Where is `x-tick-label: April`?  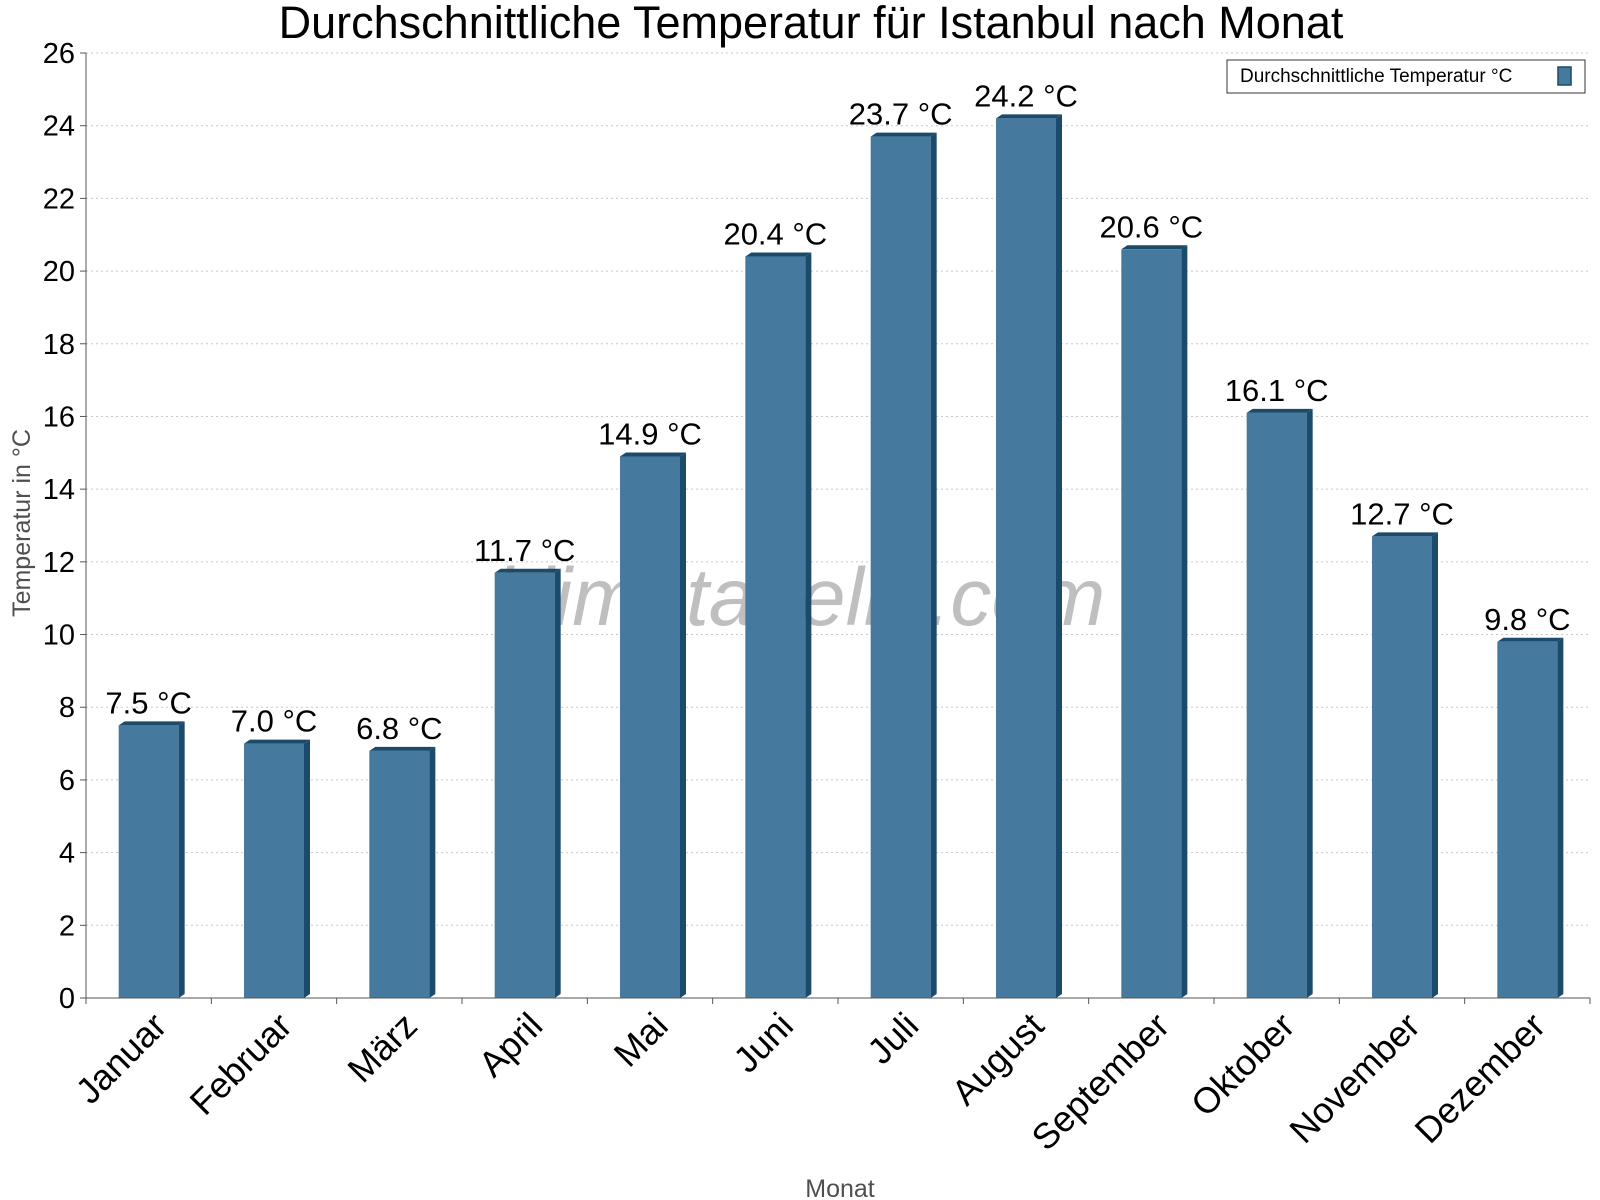 x-tick-label: April is located at coordinates (510, 1045).